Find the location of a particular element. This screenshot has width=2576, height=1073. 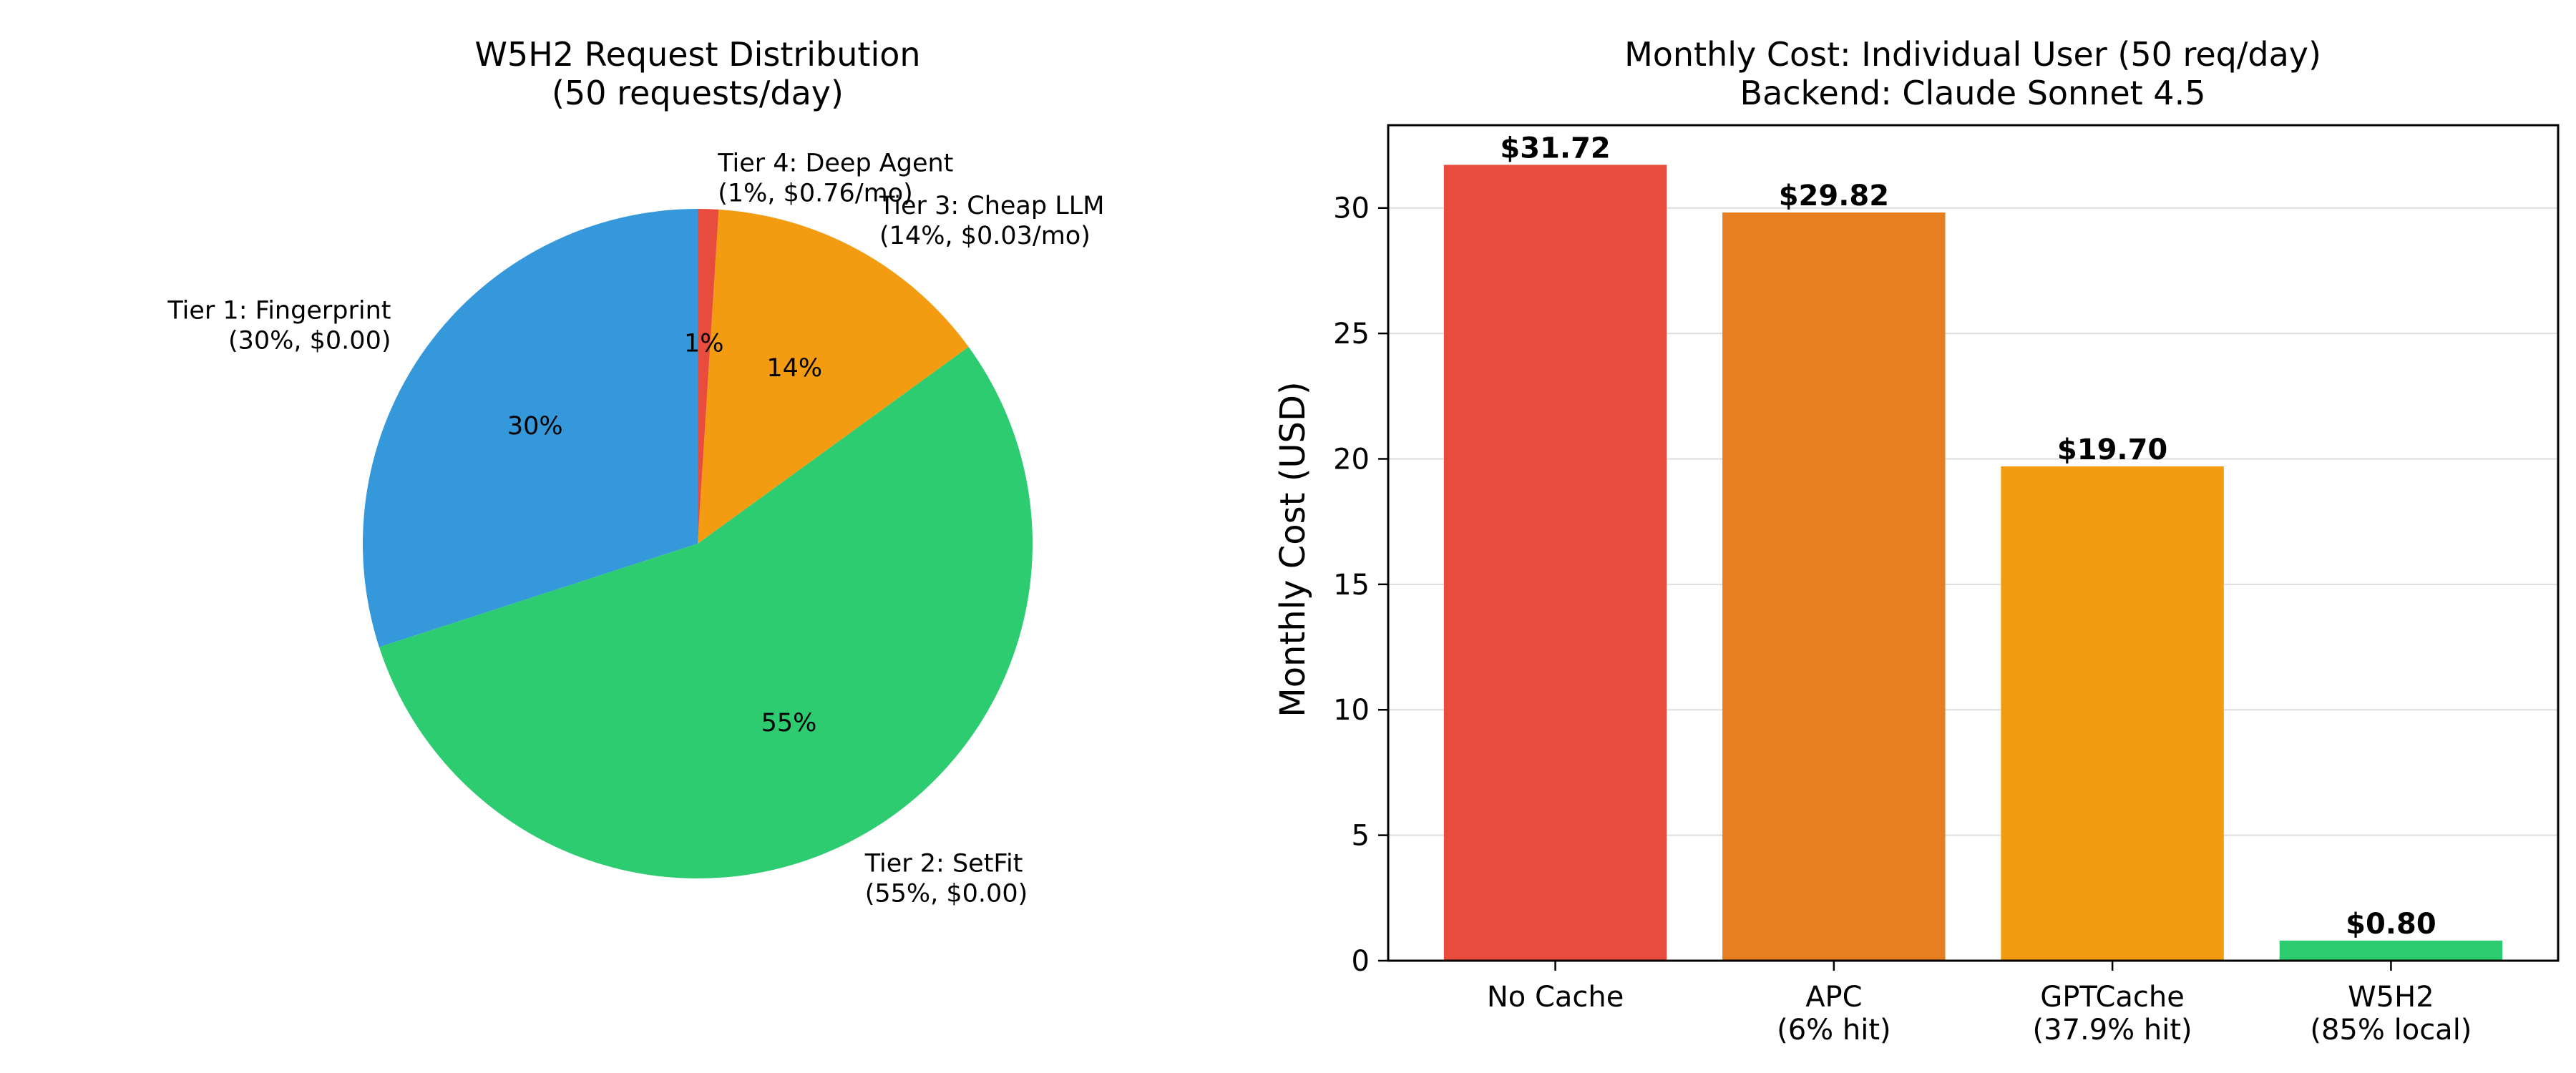

bar-apc is located at coordinates (1834, 586).